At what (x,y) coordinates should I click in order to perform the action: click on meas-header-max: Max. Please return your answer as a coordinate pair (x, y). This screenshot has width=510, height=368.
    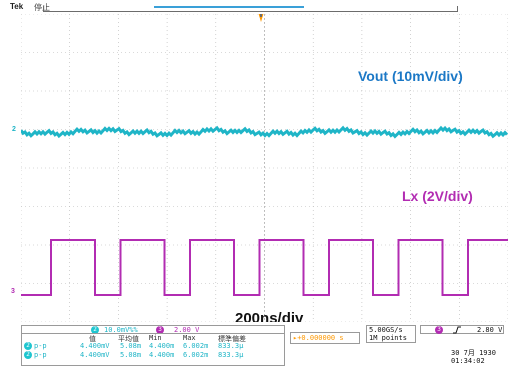
    Looking at the image, I should click on (189, 338).